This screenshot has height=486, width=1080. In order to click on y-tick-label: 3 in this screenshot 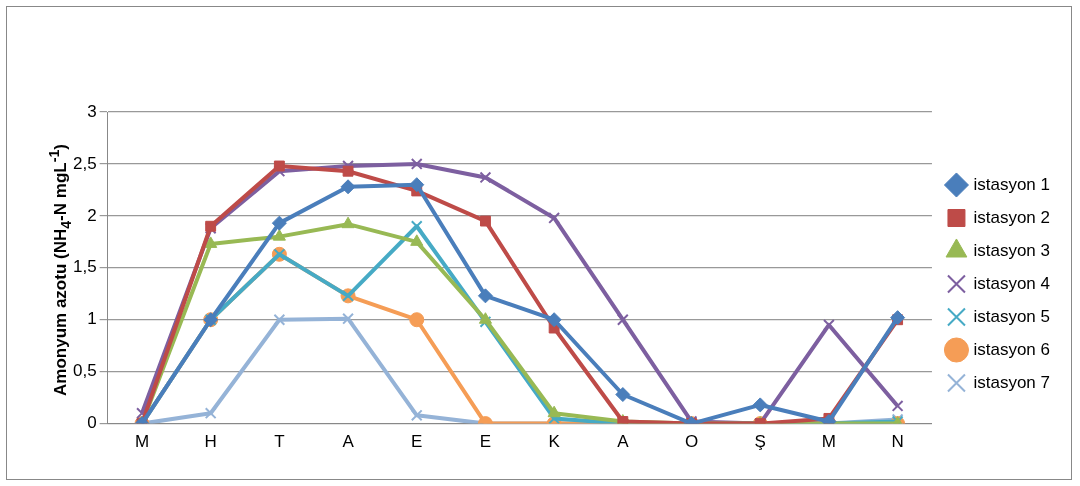, I will do `click(92, 111)`.